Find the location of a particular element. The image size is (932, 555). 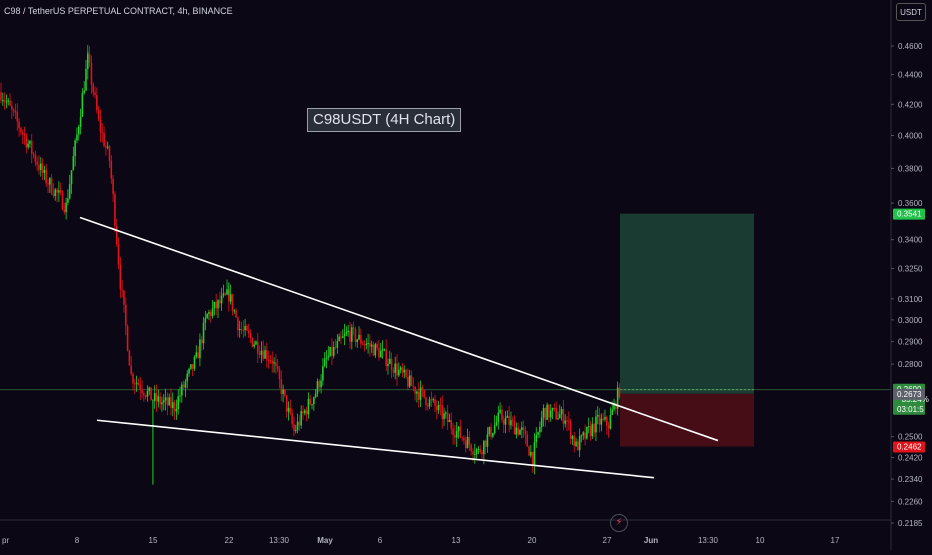

ytick-label-14: 0.2340 is located at coordinates (910, 479).